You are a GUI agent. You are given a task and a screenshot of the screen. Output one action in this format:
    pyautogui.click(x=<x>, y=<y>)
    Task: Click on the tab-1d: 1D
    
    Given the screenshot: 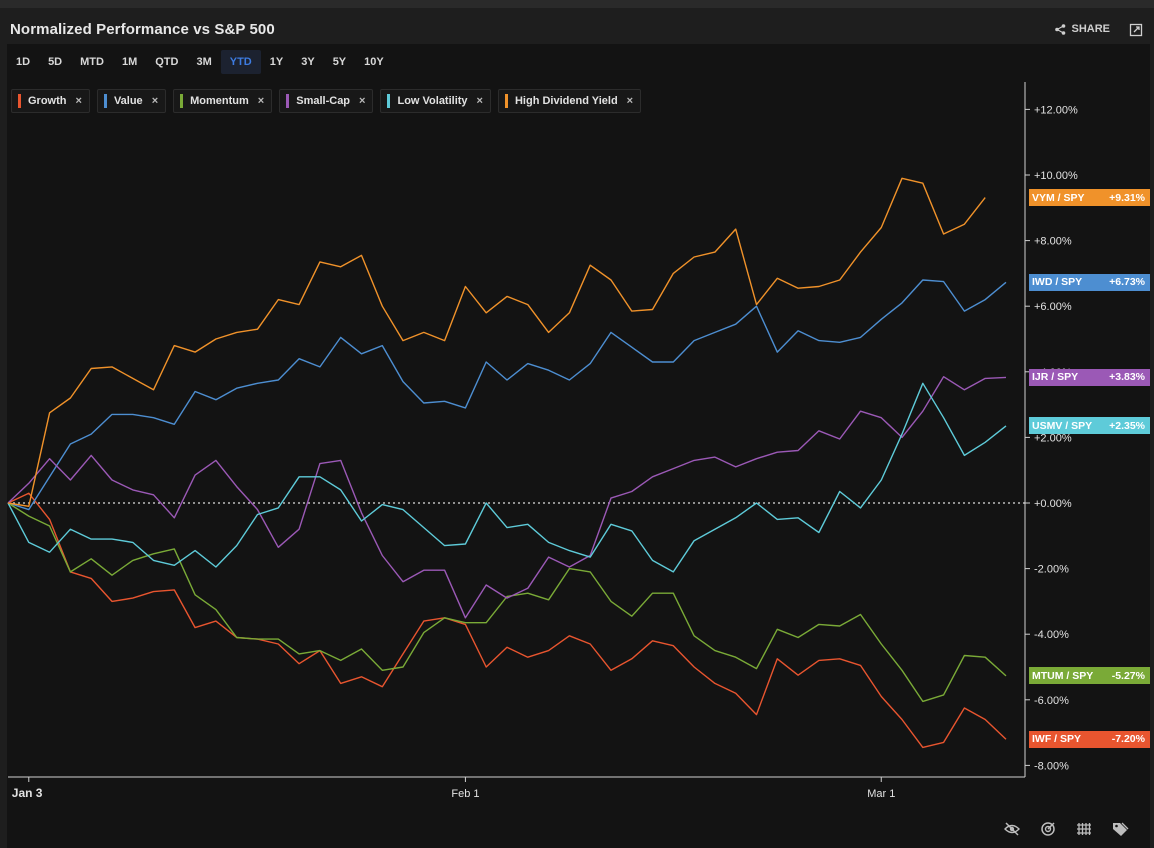 What is the action you would take?
    pyautogui.click(x=23, y=62)
    